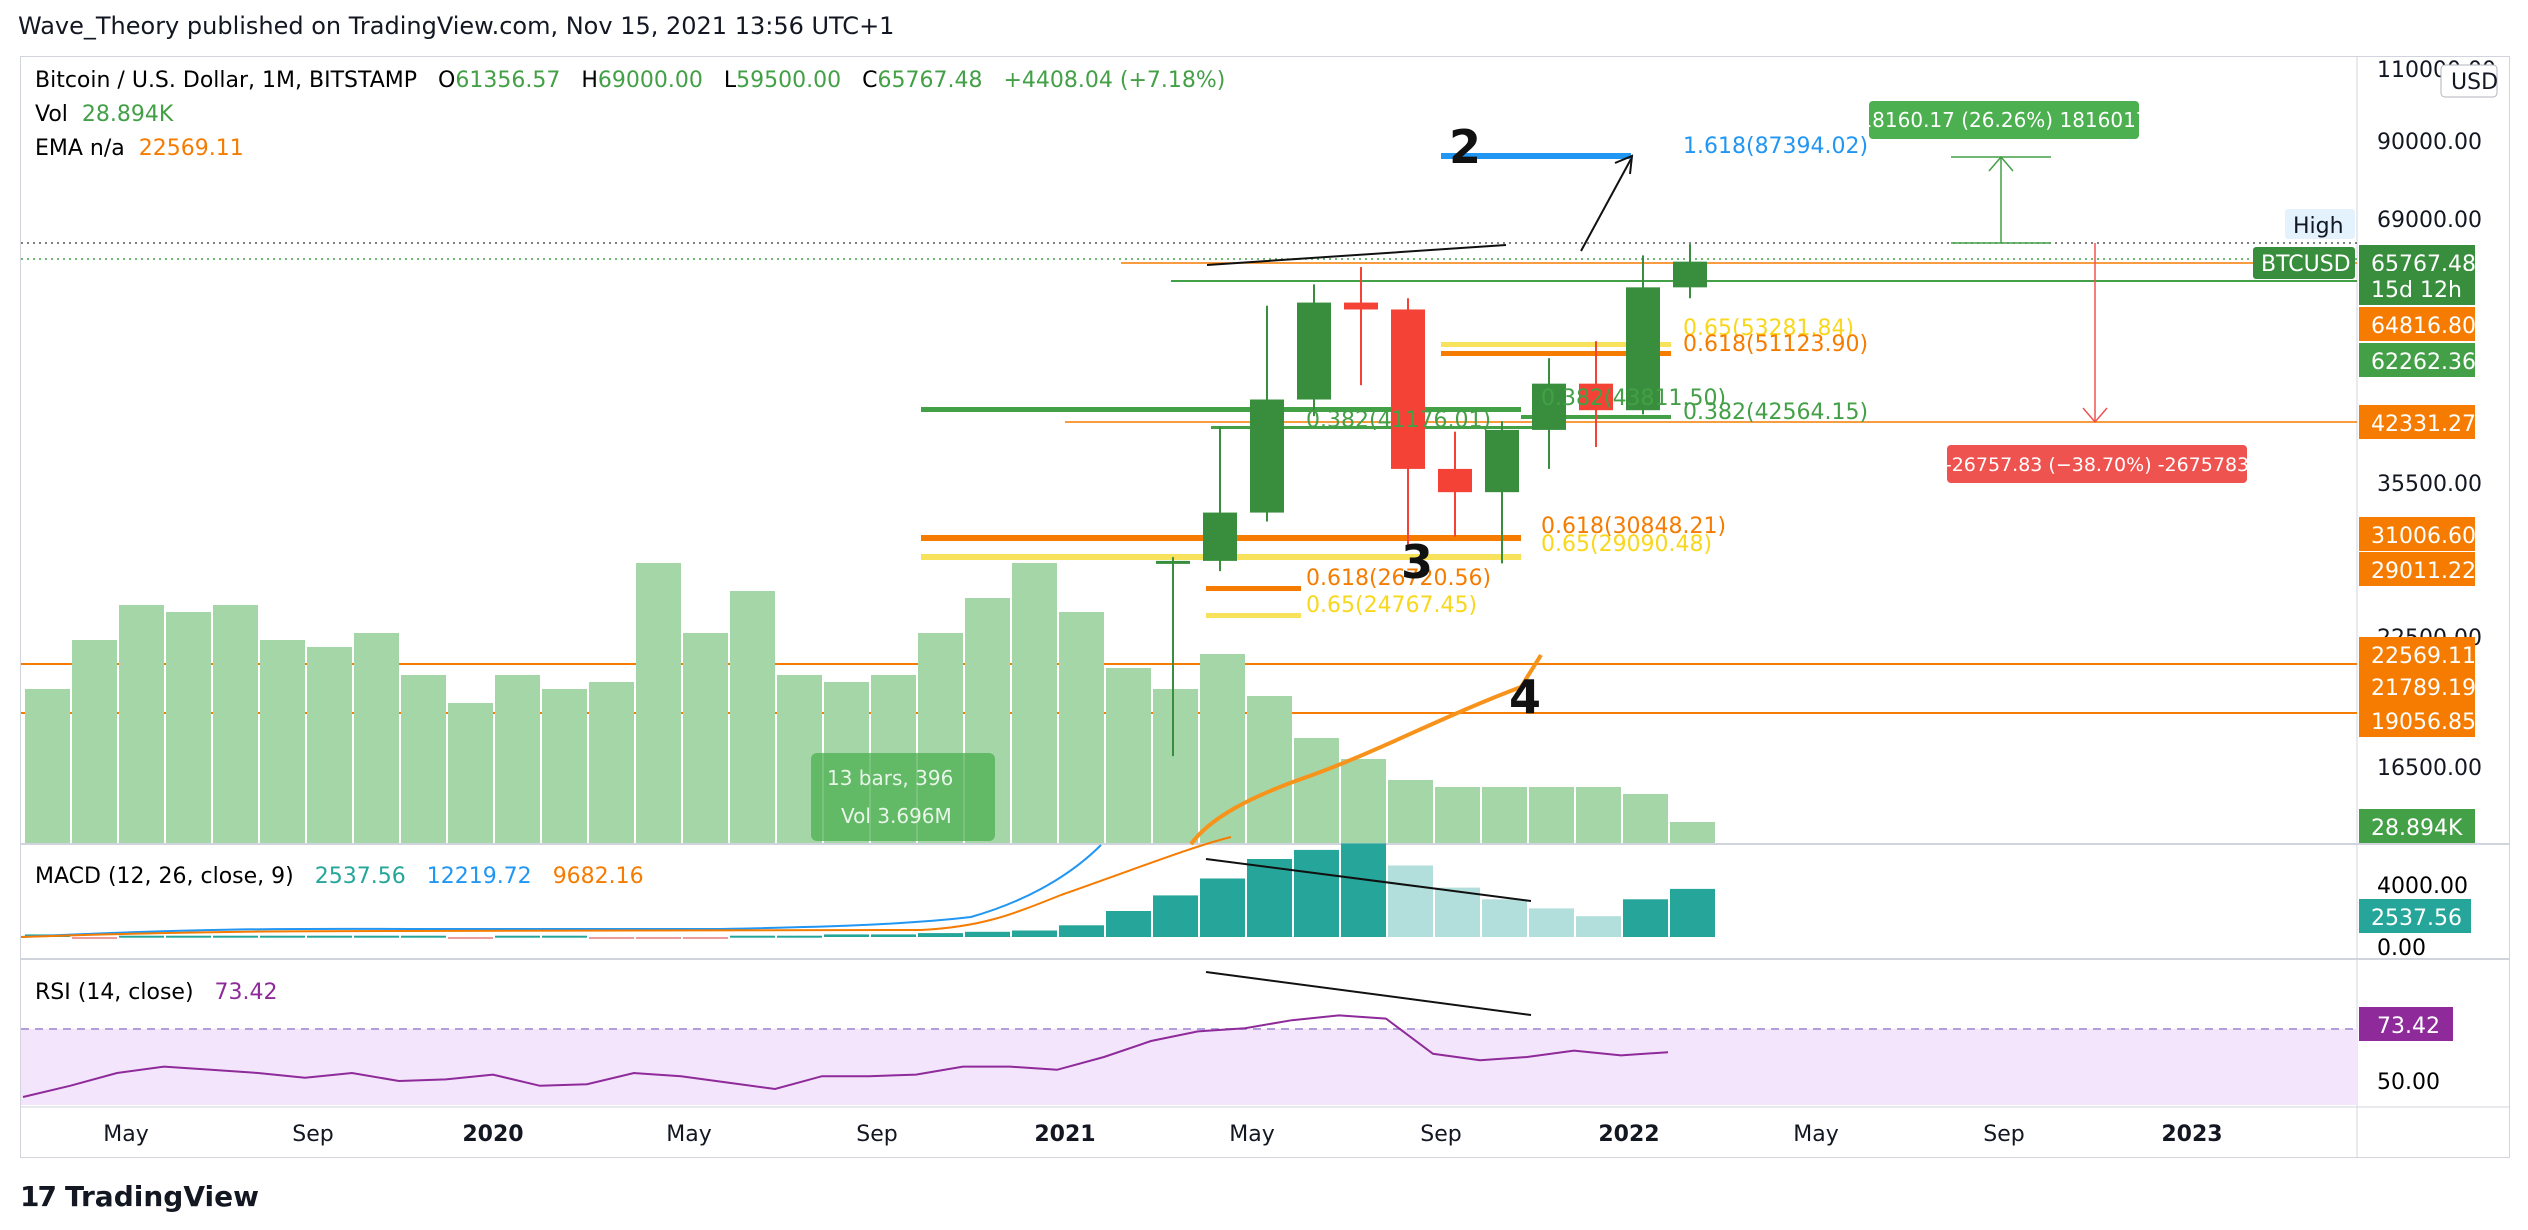  I want to click on time-axis-label: 2023, so click(2191, 1134).